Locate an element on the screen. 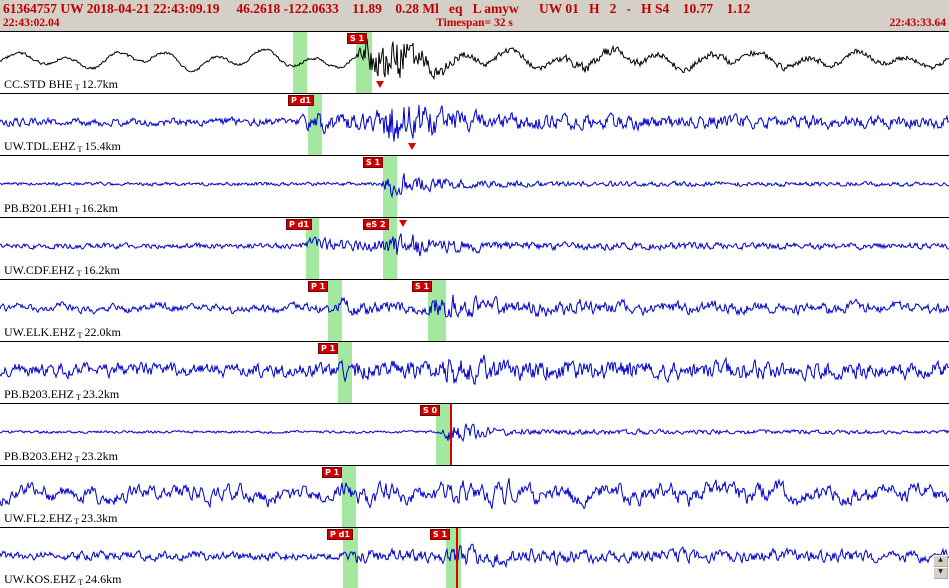 This screenshot has height=588, width=949. station-label: PB.B203.EH2 T 23.2km is located at coordinates (61, 457).